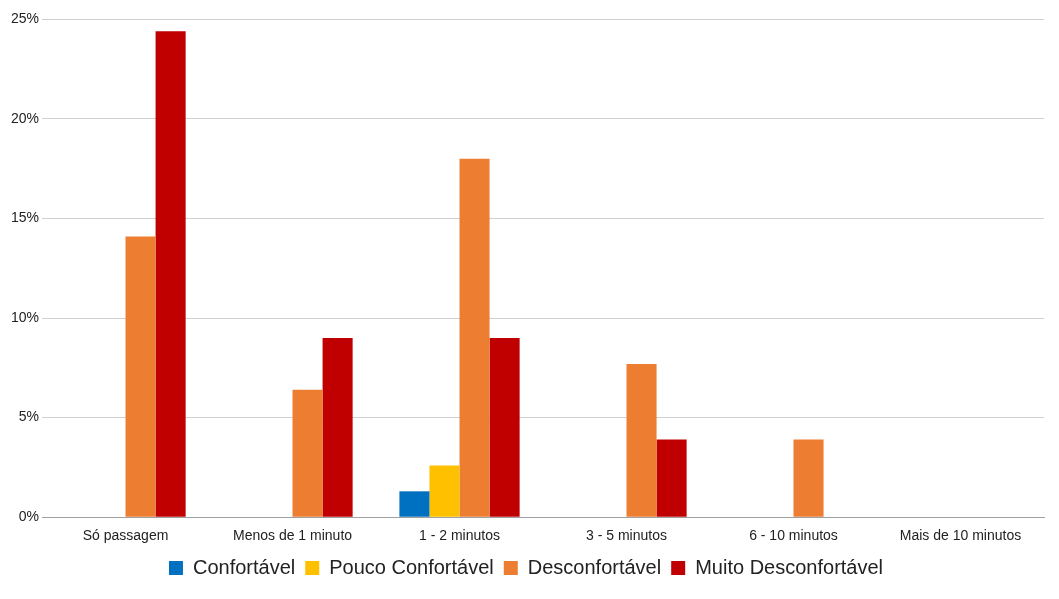 The width and height of the screenshot is (1059, 599). Describe the element at coordinates (459, 535) in the screenshot. I see `x-tick-label: 1 - 2 minutos` at that location.